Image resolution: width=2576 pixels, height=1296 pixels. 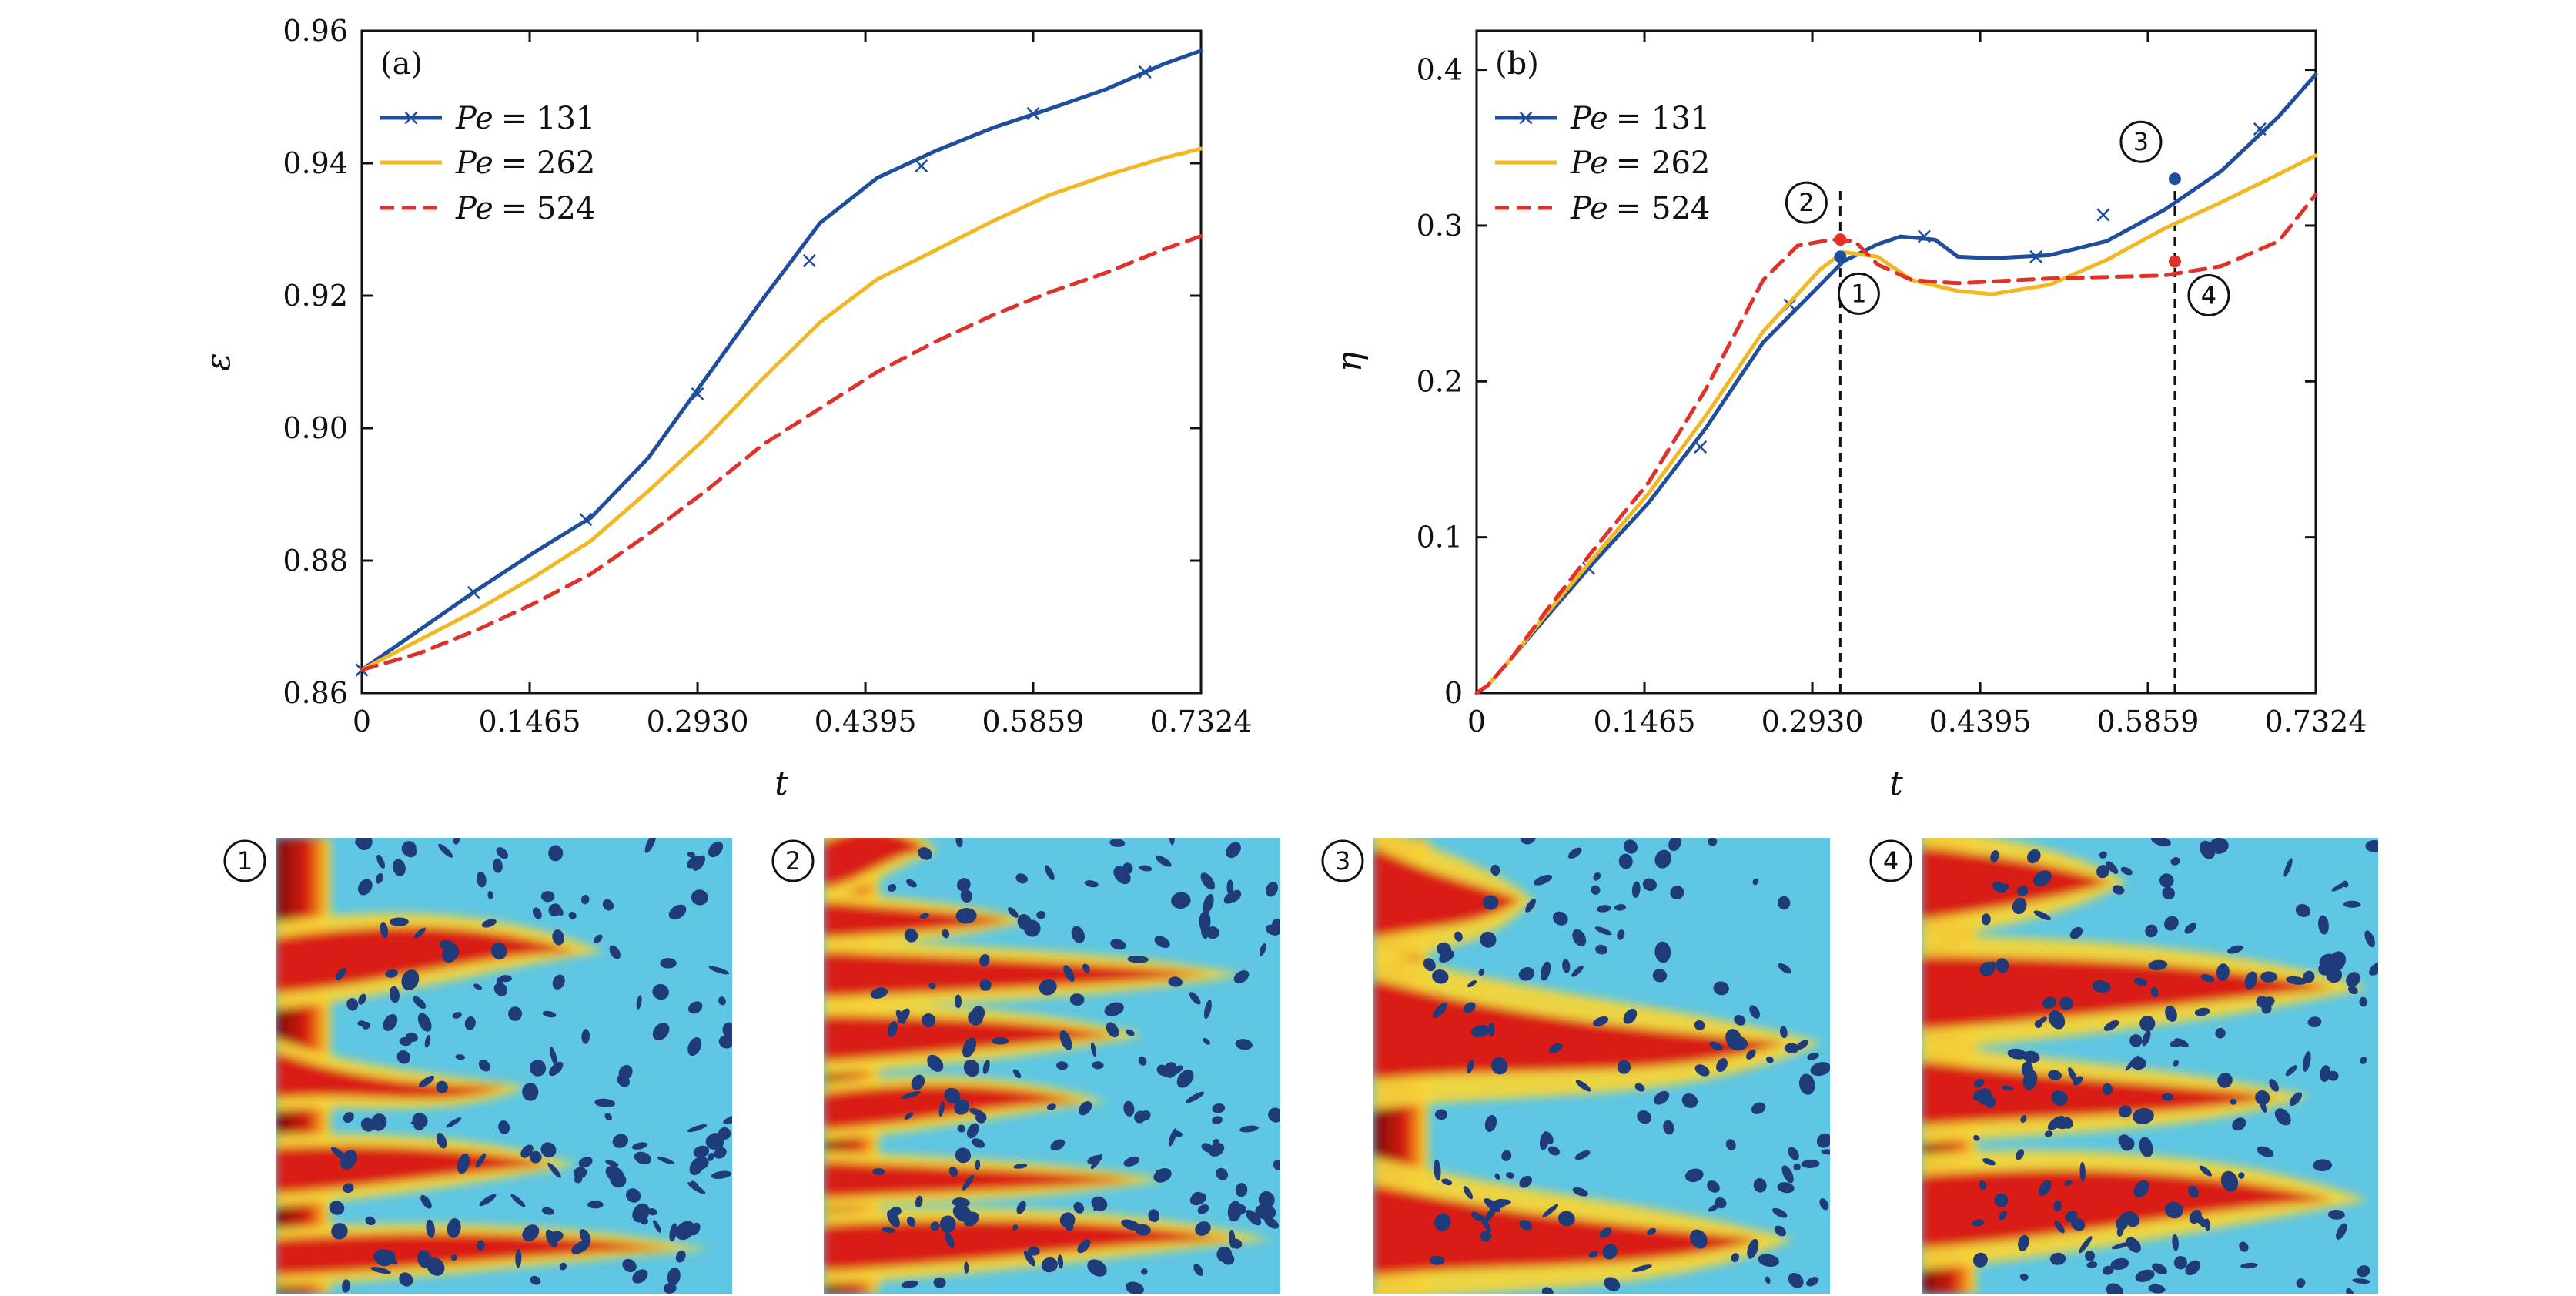 What do you see at coordinates (1350, 362) in the screenshot?
I see `y-axis-label-b: η` at bounding box center [1350, 362].